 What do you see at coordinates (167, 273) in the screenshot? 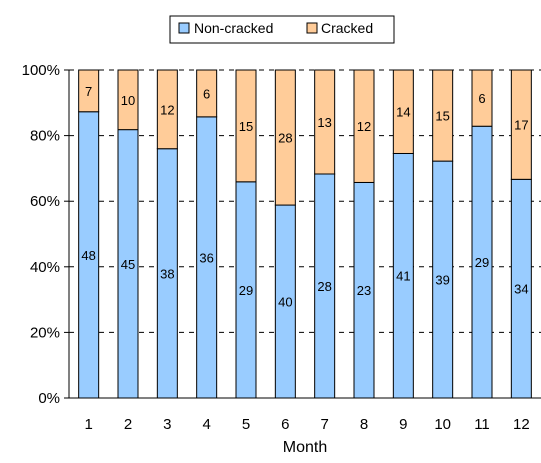
I see `data-label-non-cracked-3: 38` at bounding box center [167, 273].